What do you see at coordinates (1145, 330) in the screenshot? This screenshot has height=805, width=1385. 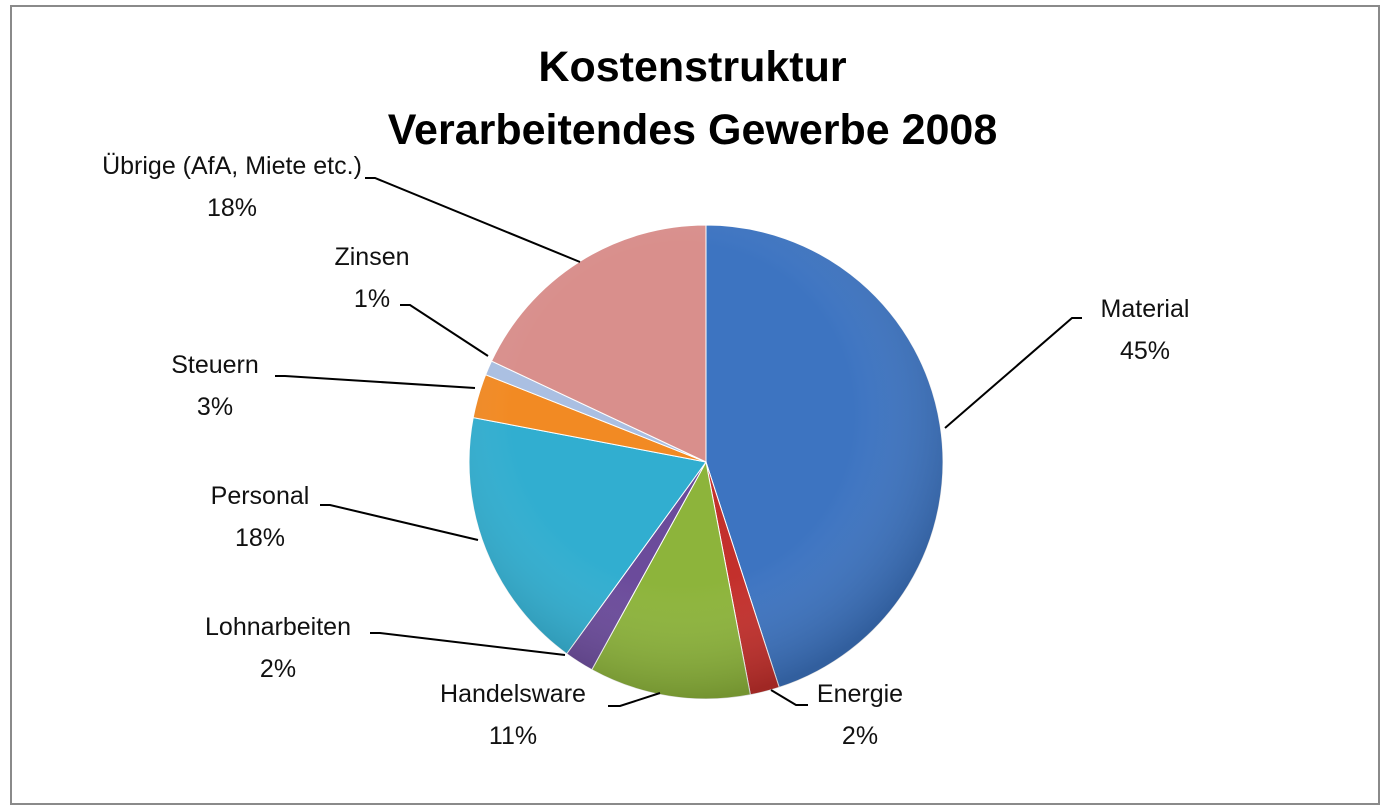 I see `slice-label: Material 45%` at bounding box center [1145, 330].